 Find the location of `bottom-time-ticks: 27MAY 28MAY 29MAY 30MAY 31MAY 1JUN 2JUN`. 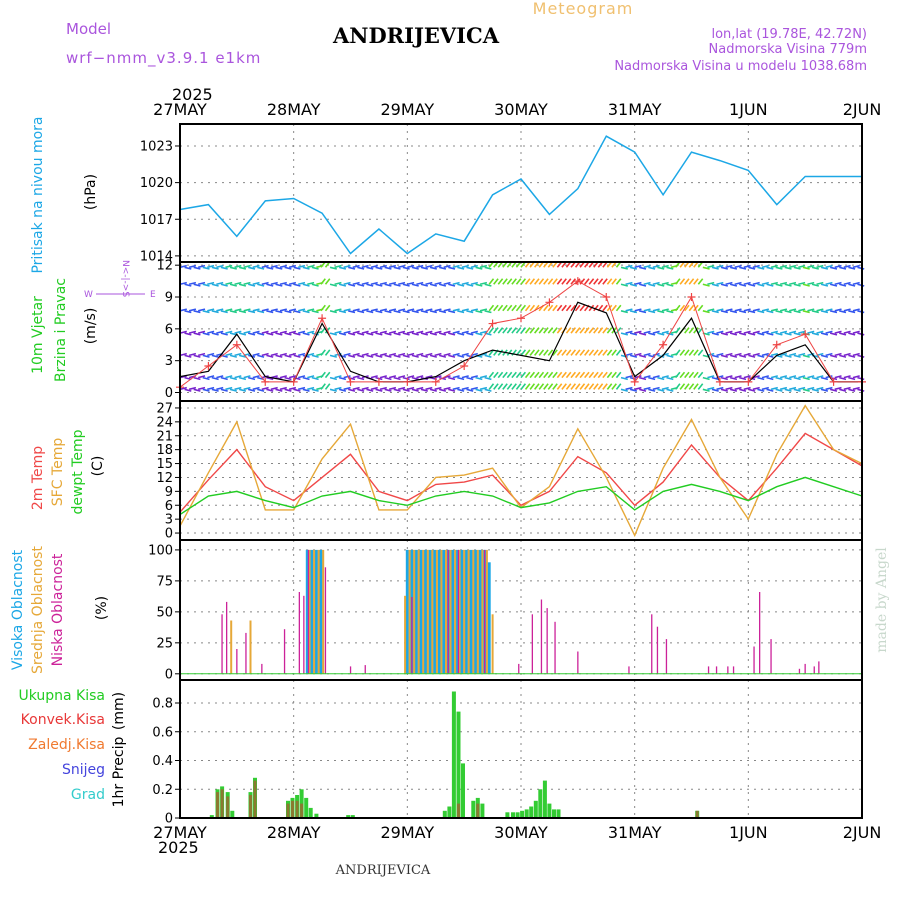

bottom-time-ticks: 27MAY 28MAY 29MAY 30MAY 31MAY 1JUN 2JUN is located at coordinates (517, 832).